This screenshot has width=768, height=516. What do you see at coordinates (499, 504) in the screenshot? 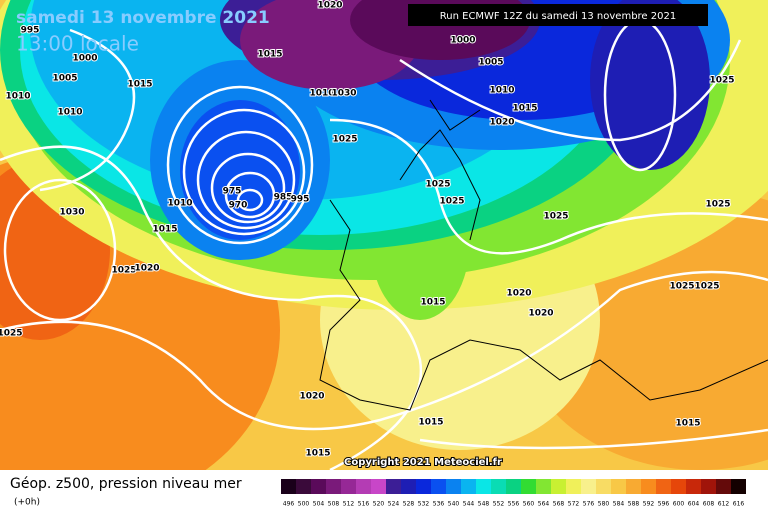
I see `colorbar-label: 552` at bounding box center [499, 504].